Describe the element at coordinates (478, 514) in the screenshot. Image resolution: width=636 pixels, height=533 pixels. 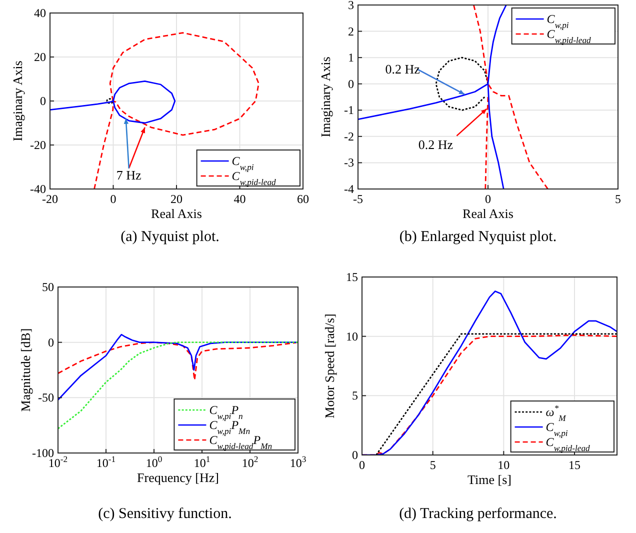
I see `text: (d) Tracking performance.` at that location.